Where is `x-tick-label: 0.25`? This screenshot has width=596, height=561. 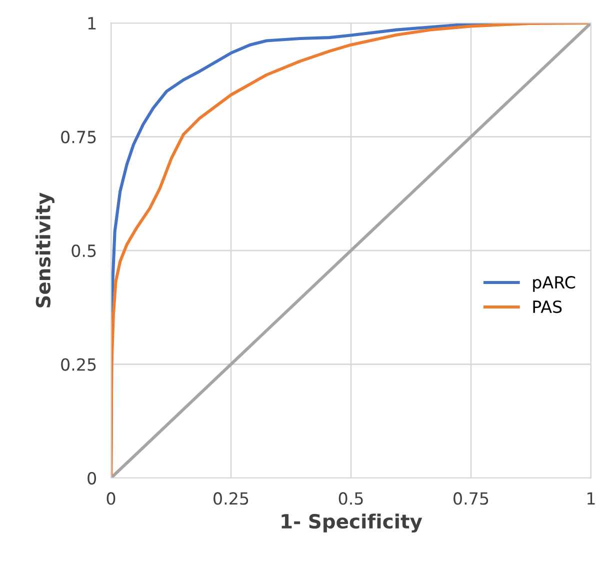
x-tick-label: 0.25 is located at coordinates (231, 498).